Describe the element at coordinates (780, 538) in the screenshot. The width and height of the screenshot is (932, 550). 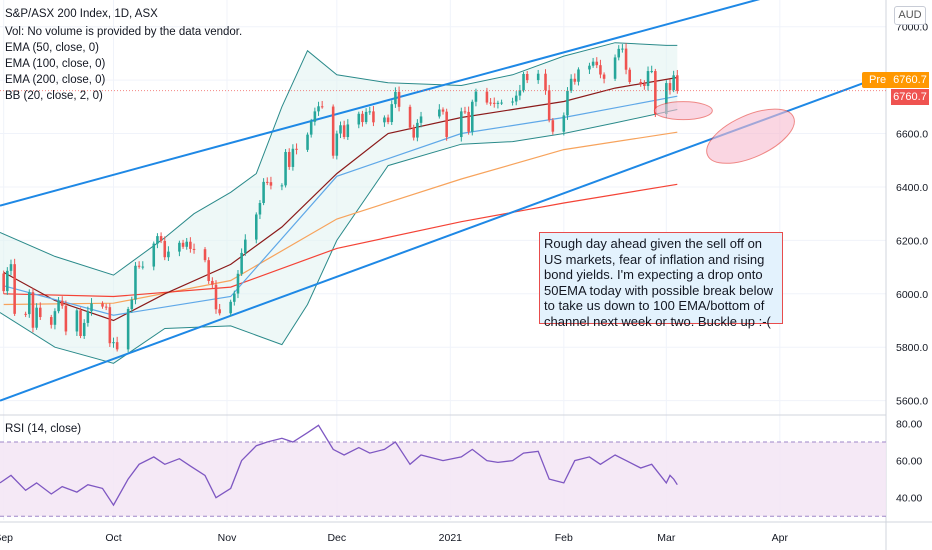
I see `time-tick-label: Apr` at that location.